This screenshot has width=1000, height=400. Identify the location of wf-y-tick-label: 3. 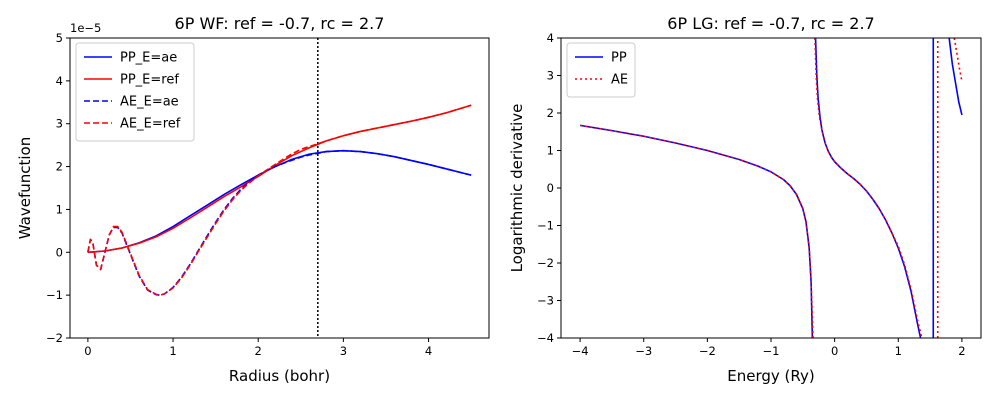
(59, 124).